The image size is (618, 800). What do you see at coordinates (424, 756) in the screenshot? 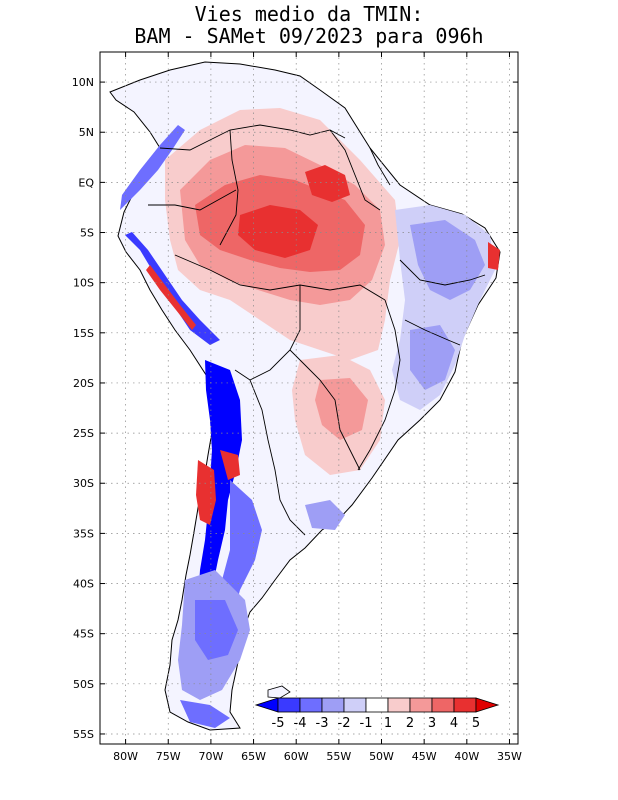
I see `lon-label: 45W` at bounding box center [424, 756].